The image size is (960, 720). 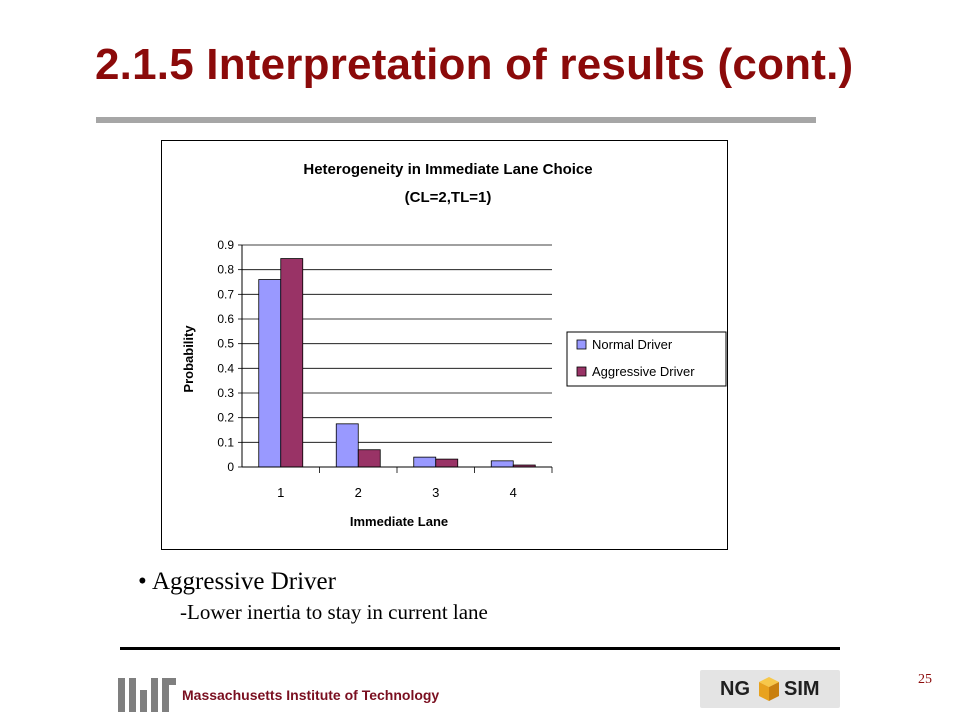 What do you see at coordinates (435, 492) in the screenshot?
I see `x-tick-label: 3` at bounding box center [435, 492].